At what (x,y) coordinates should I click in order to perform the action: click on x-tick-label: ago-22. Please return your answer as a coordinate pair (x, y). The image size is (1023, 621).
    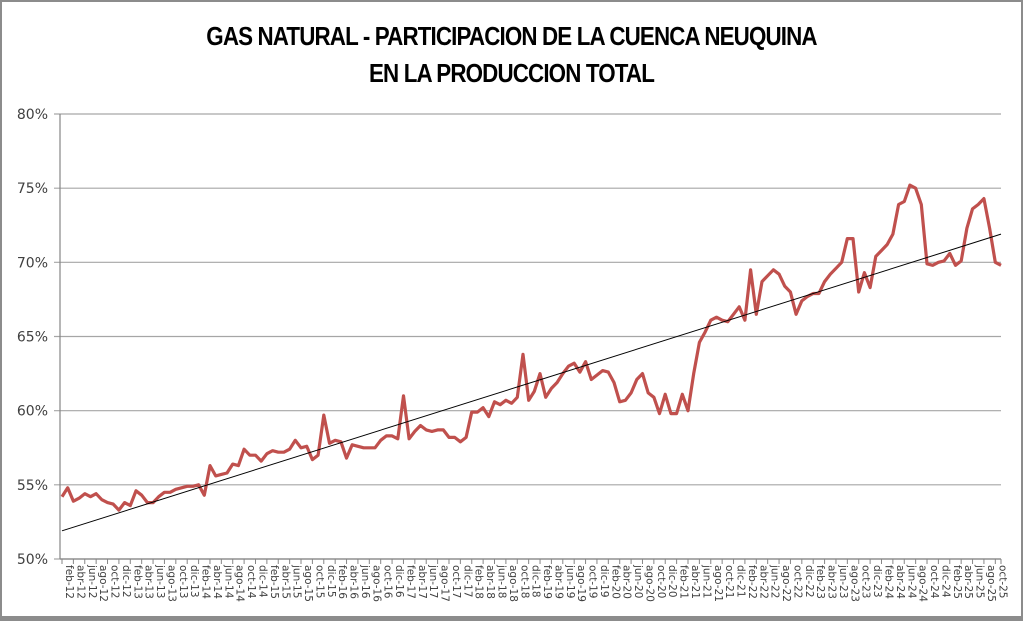
    Looking at the image, I should click on (786, 583).